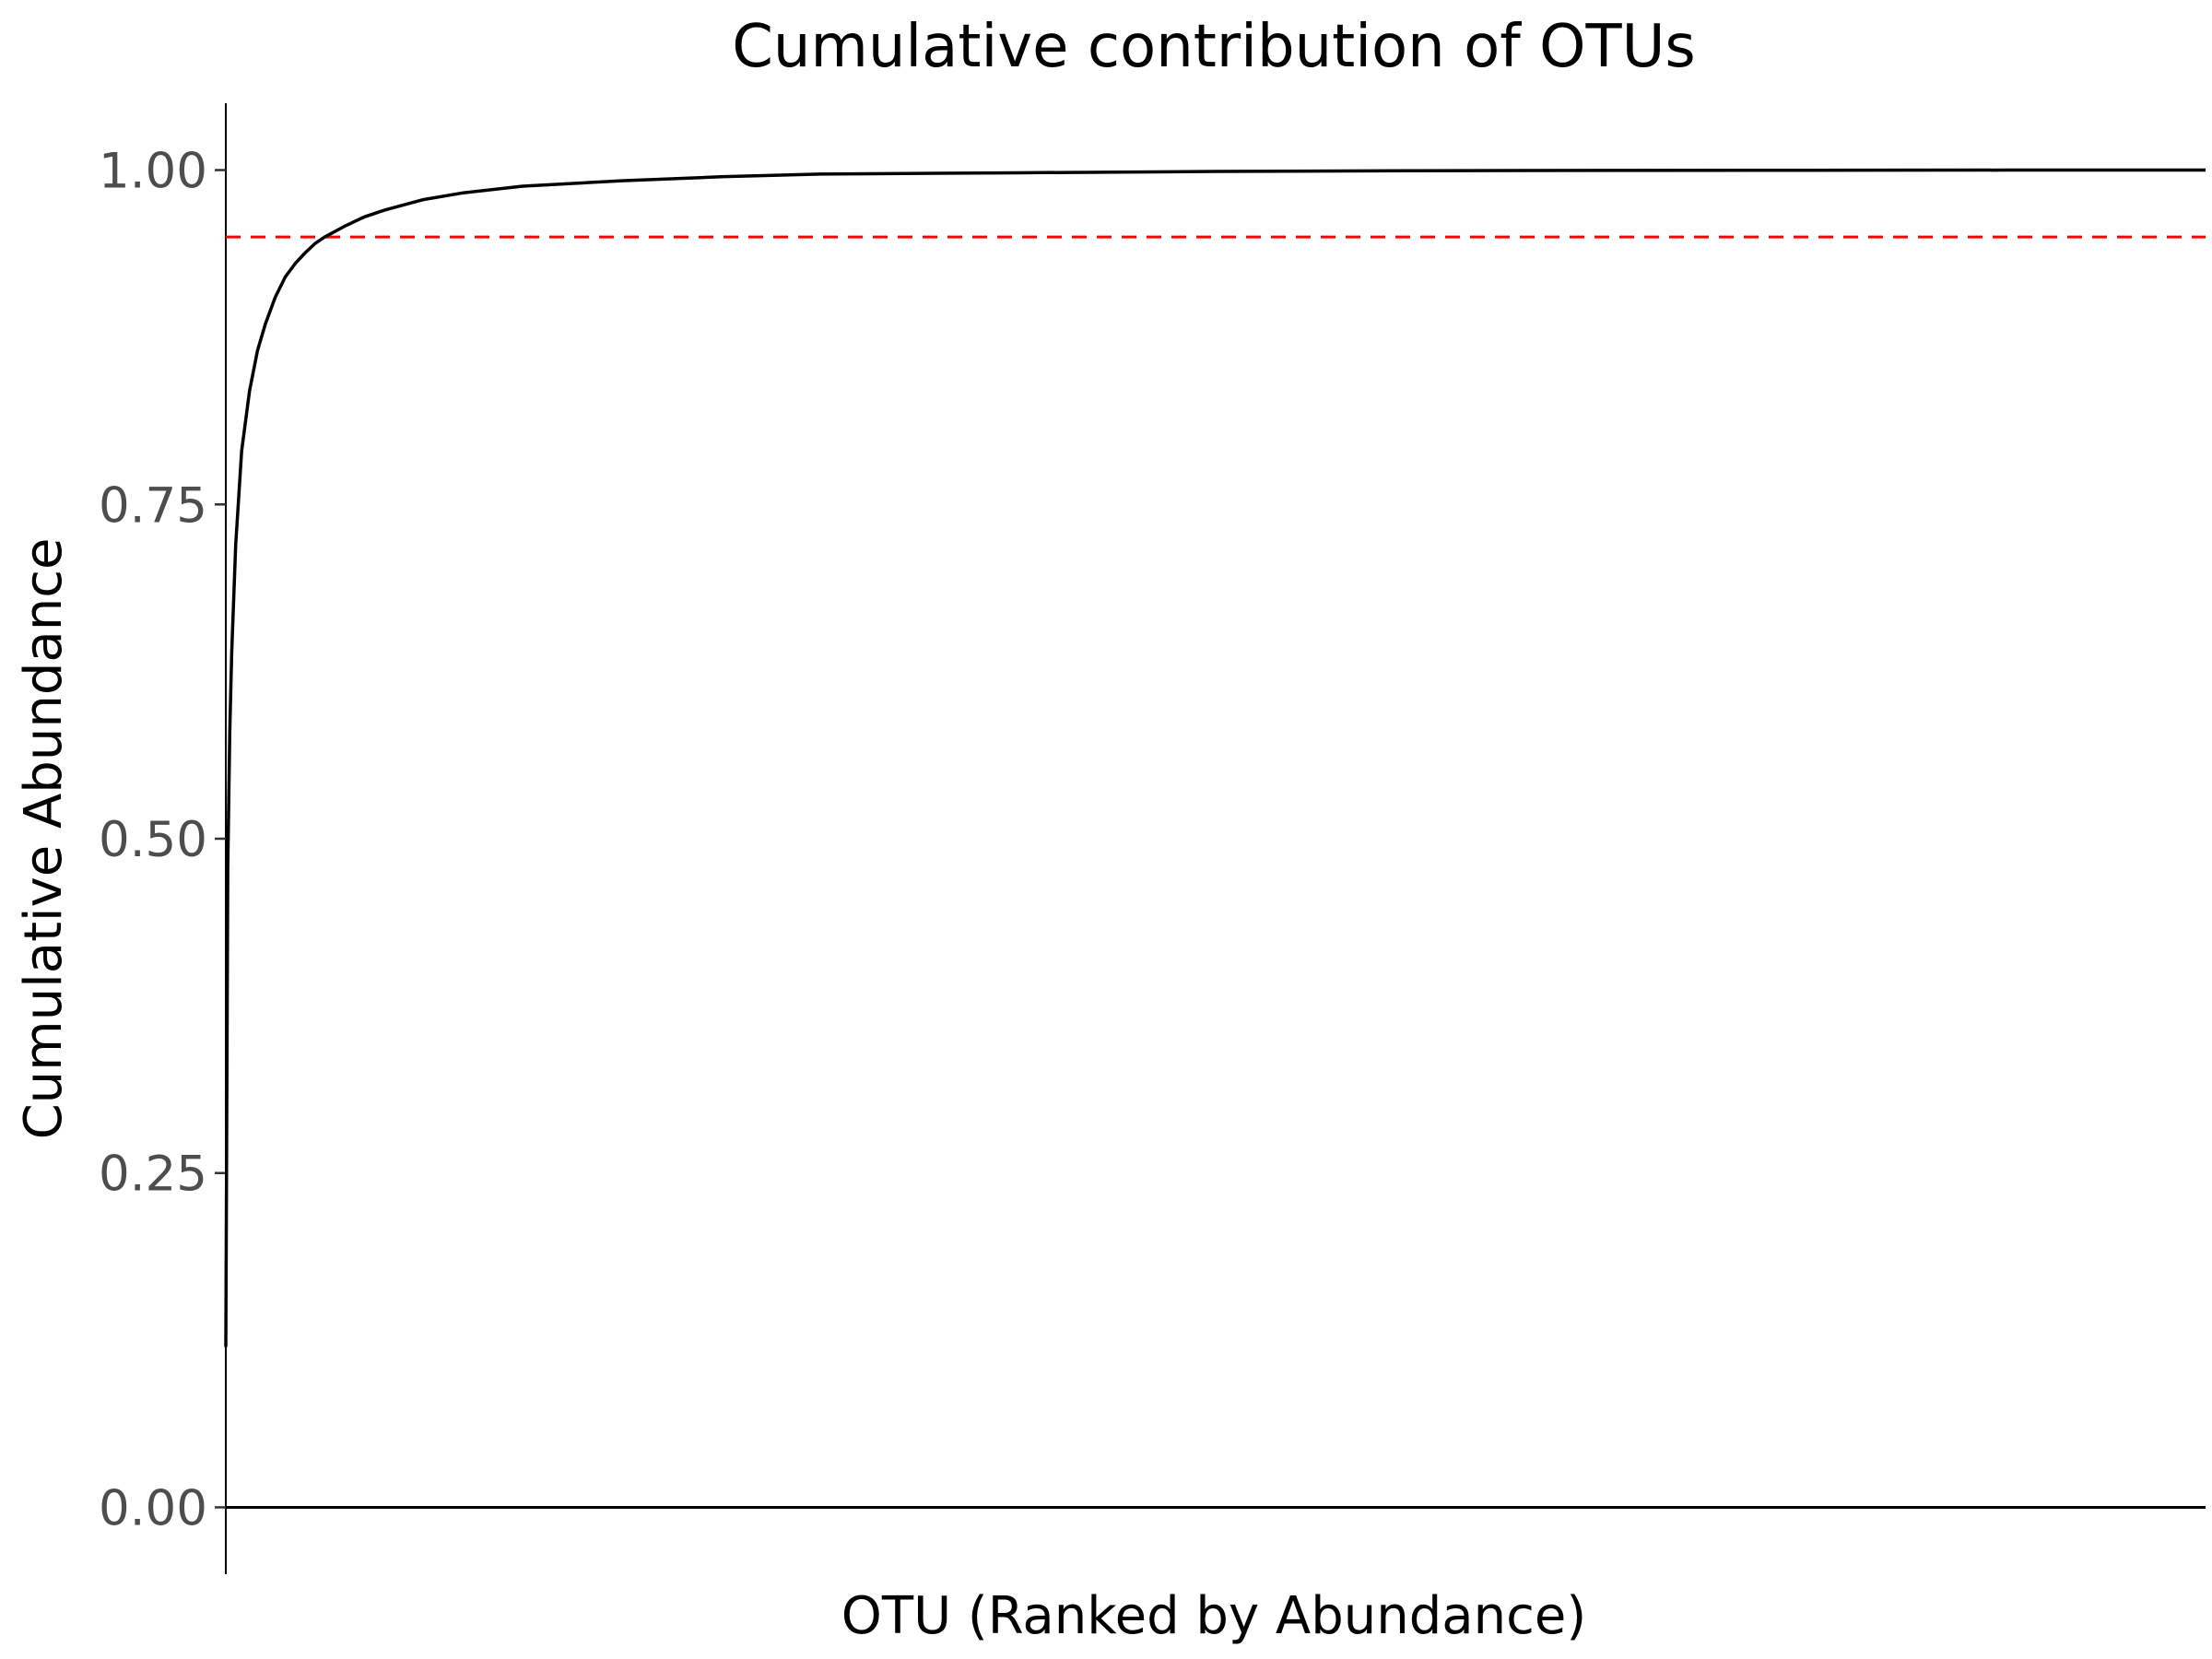  What do you see at coordinates (153, 172) in the screenshot?
I see `y-tick-label: 1.00` at bounding box center [153, 172].